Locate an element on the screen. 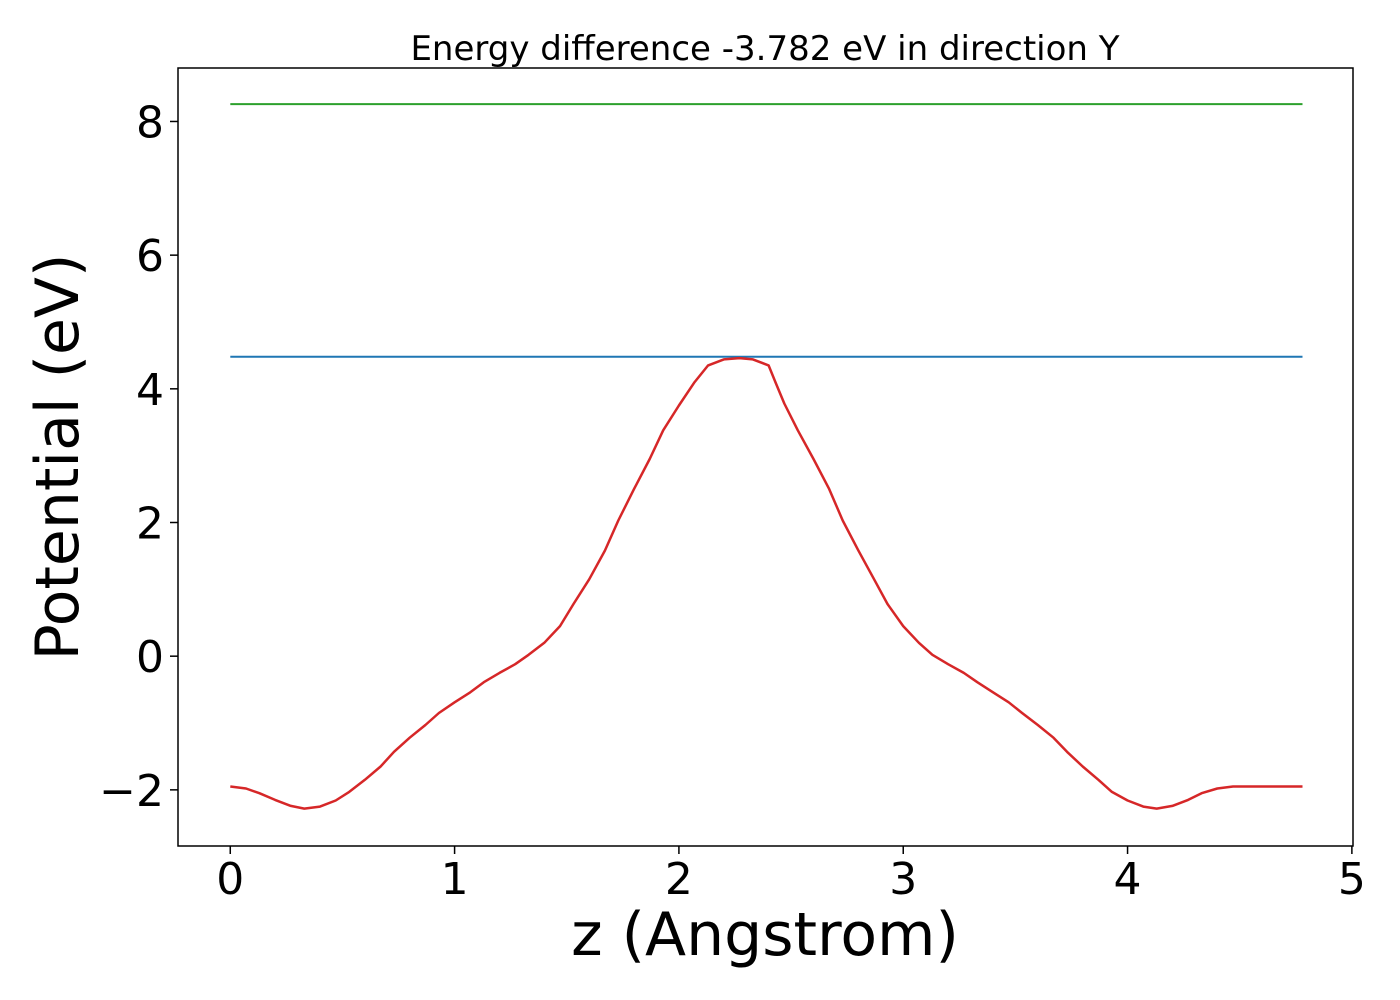  x-tick-label: 4 is located at coordinates (1128, 879).